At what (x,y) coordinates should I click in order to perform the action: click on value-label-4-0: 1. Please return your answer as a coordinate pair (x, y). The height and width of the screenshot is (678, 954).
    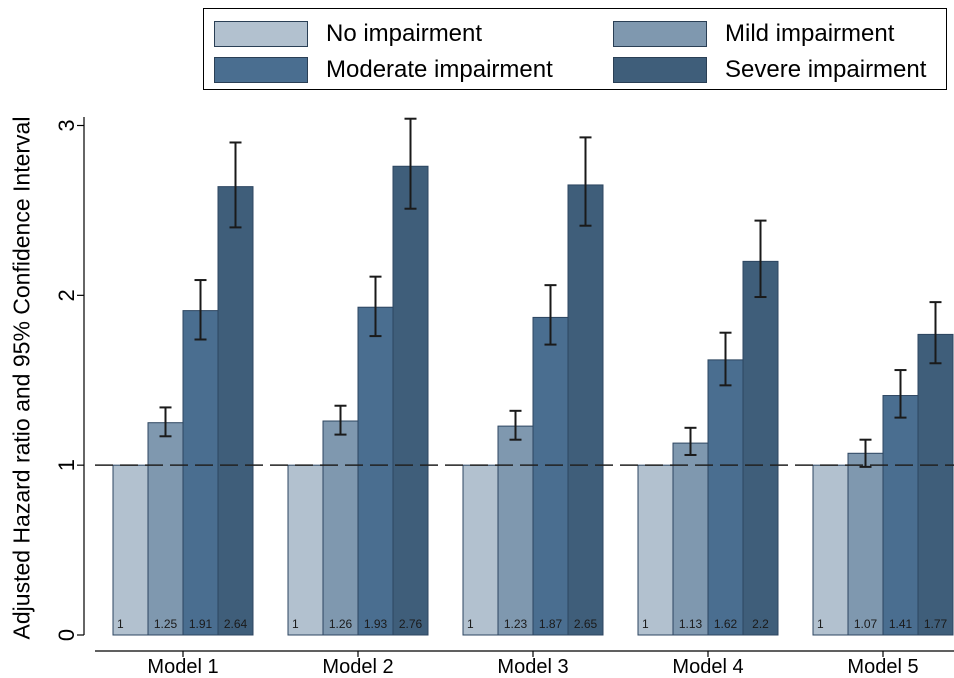
    Looking at the image, I should click on (820, 624).